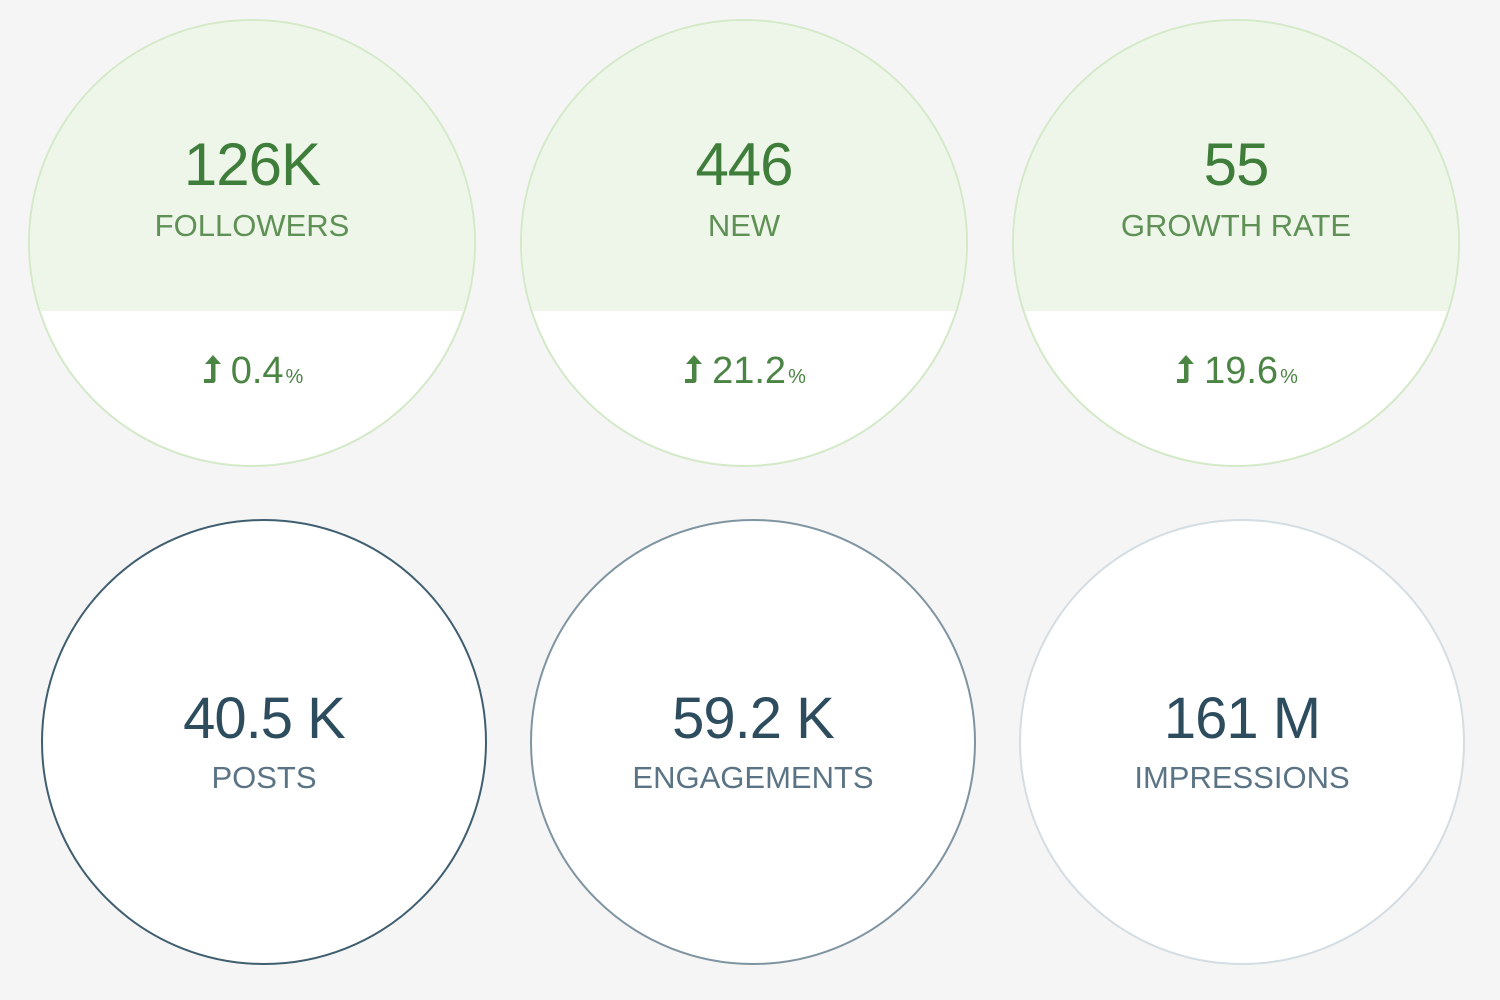 Image resolution: width=1500 pixels, height=1000 pixels. I want to click on growth-rate-stat-card: 55 GROWTH RATE 19.6%, so click(1236, 243).